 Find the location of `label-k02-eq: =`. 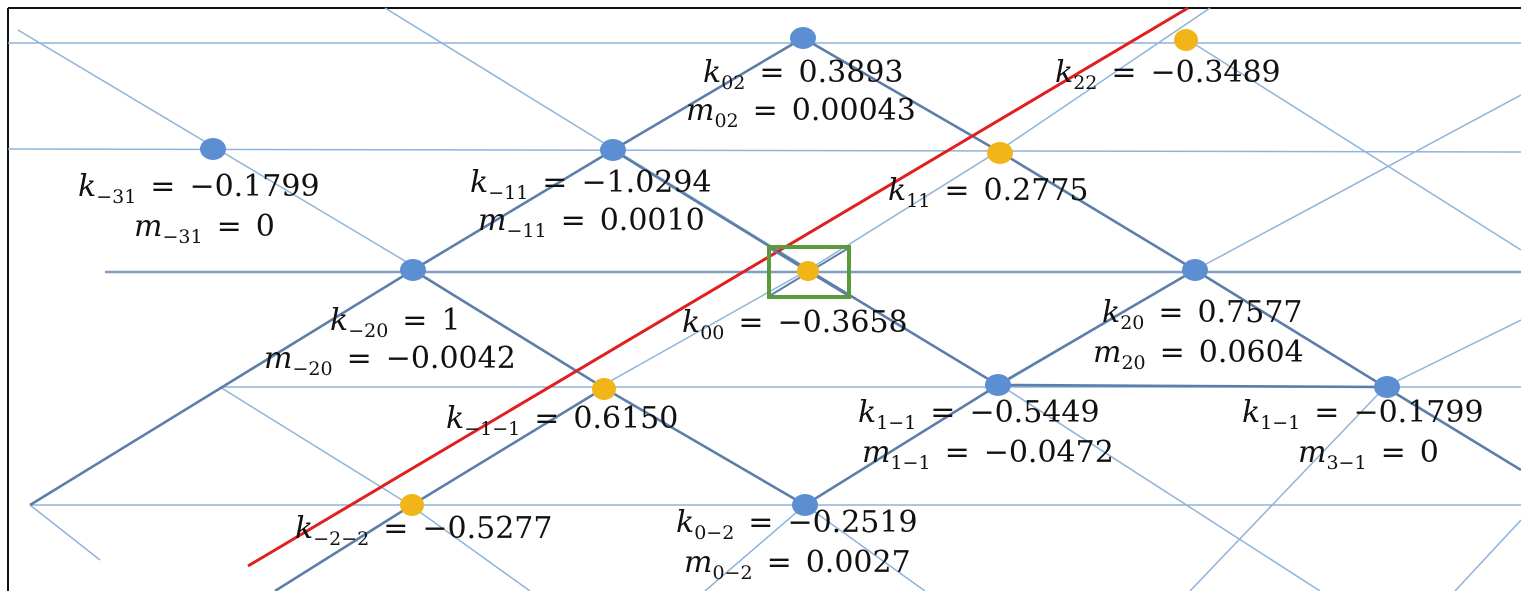

label-k02-eq: = is located at coordinates (771, 72).